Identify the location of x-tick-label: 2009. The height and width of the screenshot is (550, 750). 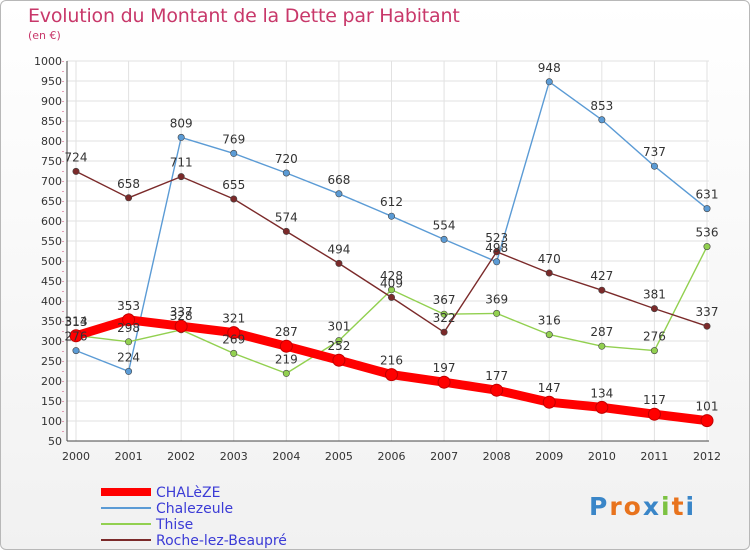
(549, 456).